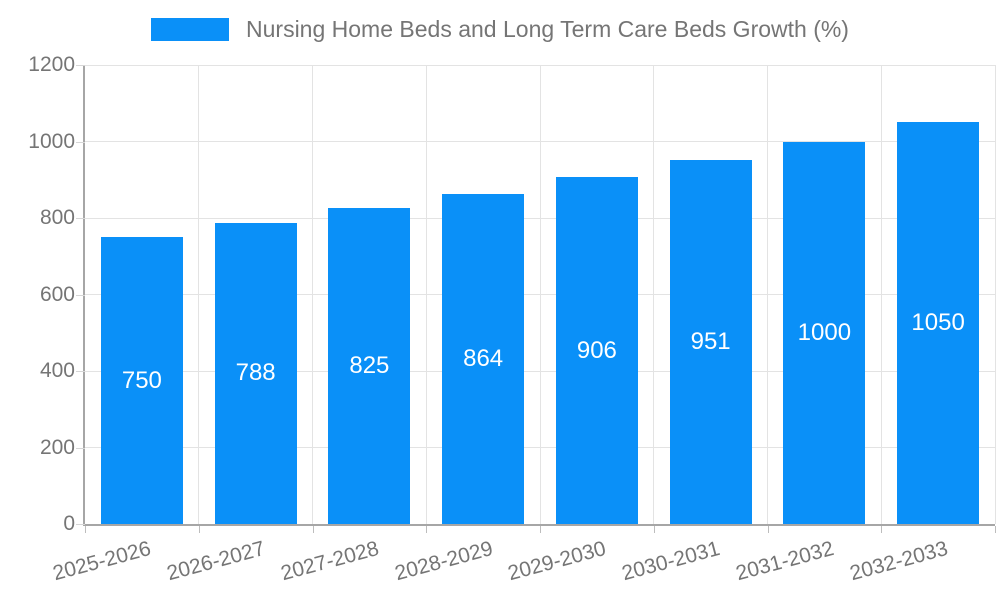 Image resolution: width=1000 pixels, height=600 pixels. I want to click on x-tick-label: 2027-2028, so click(330, 561).